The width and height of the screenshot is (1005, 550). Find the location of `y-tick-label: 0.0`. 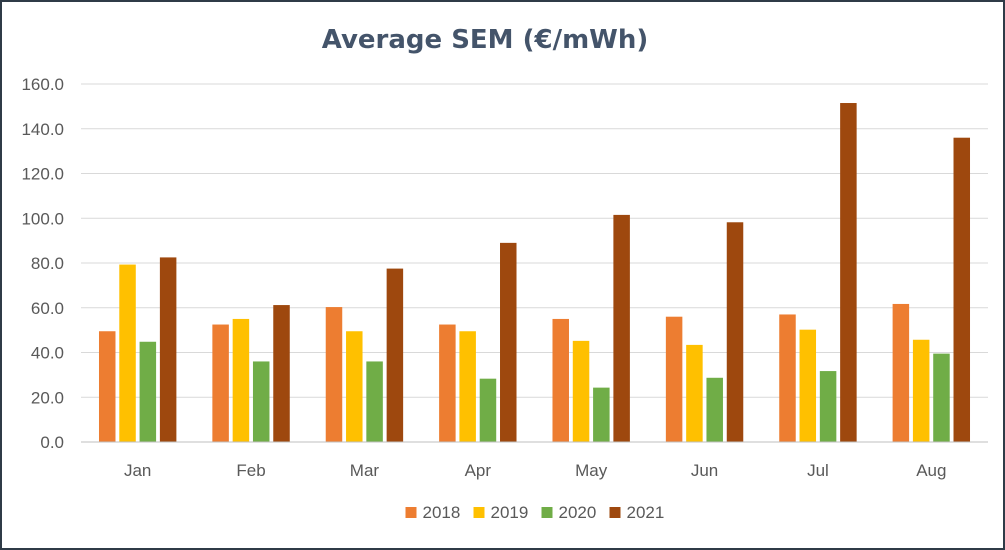

y-tick-label: 0.0 is located at coordinates (52, 442).